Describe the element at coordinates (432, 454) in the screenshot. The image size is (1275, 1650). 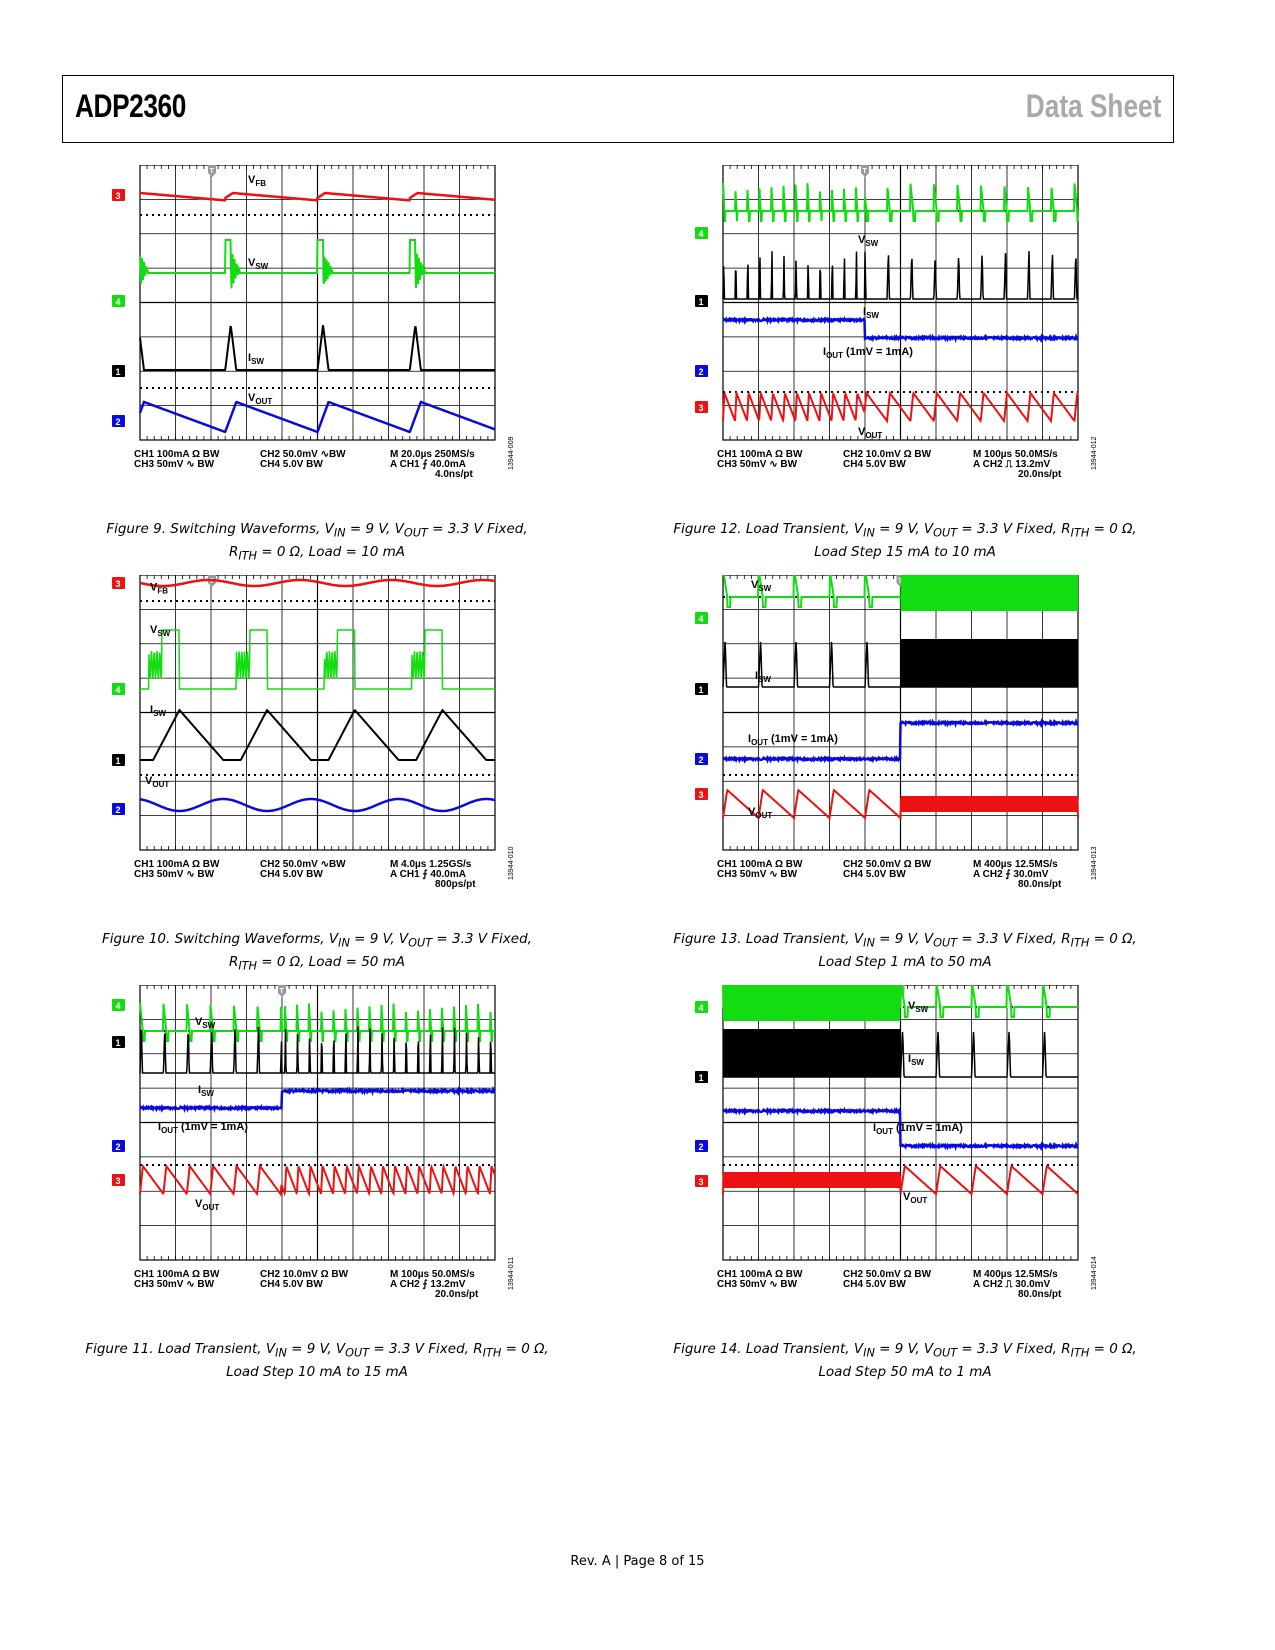
I see `setting-timebase: M 20.0µs 250MS/s` at that location.